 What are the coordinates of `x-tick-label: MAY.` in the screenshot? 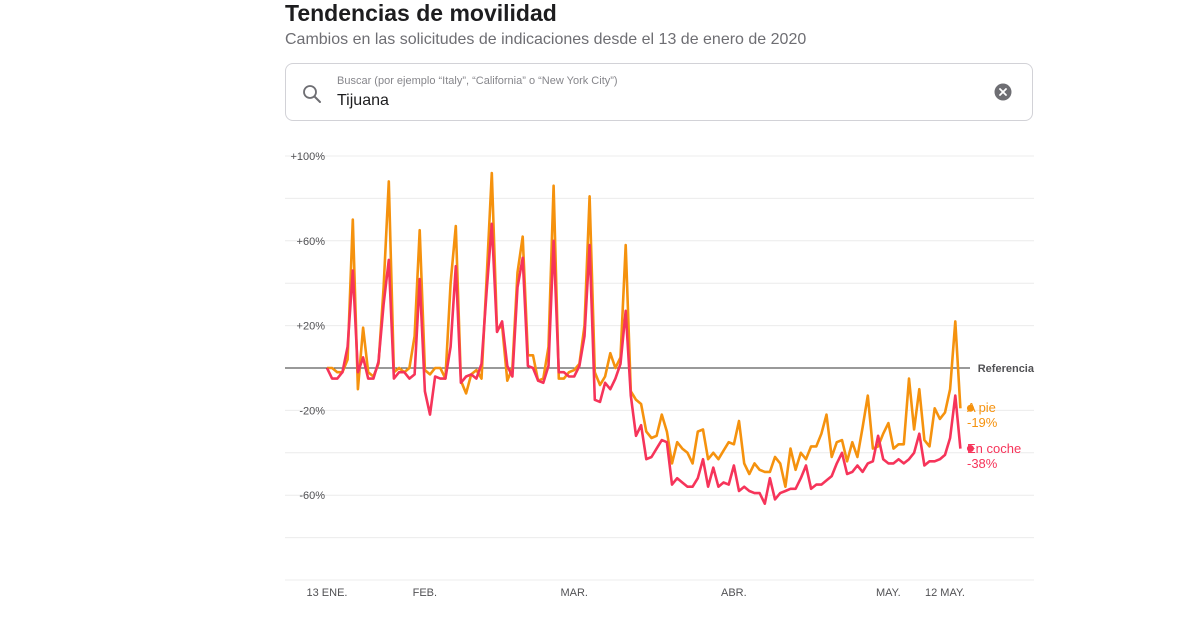 It's located at (888, 593).